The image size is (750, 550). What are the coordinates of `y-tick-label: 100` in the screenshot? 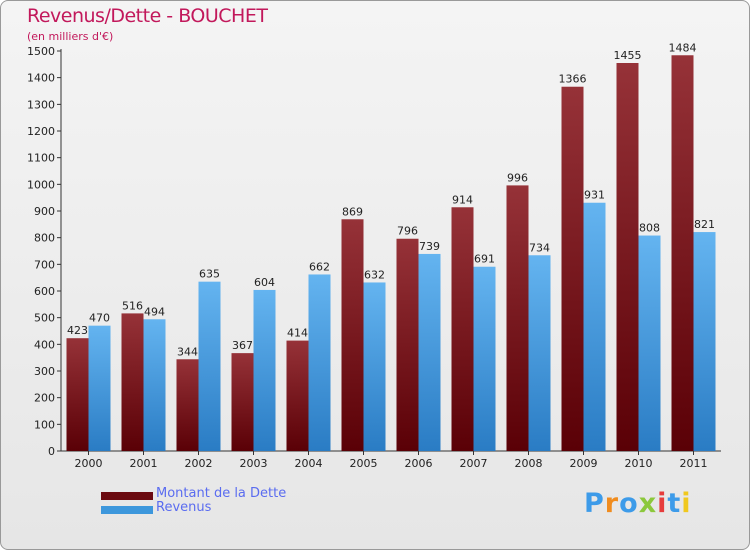 It's located at (44, 424).